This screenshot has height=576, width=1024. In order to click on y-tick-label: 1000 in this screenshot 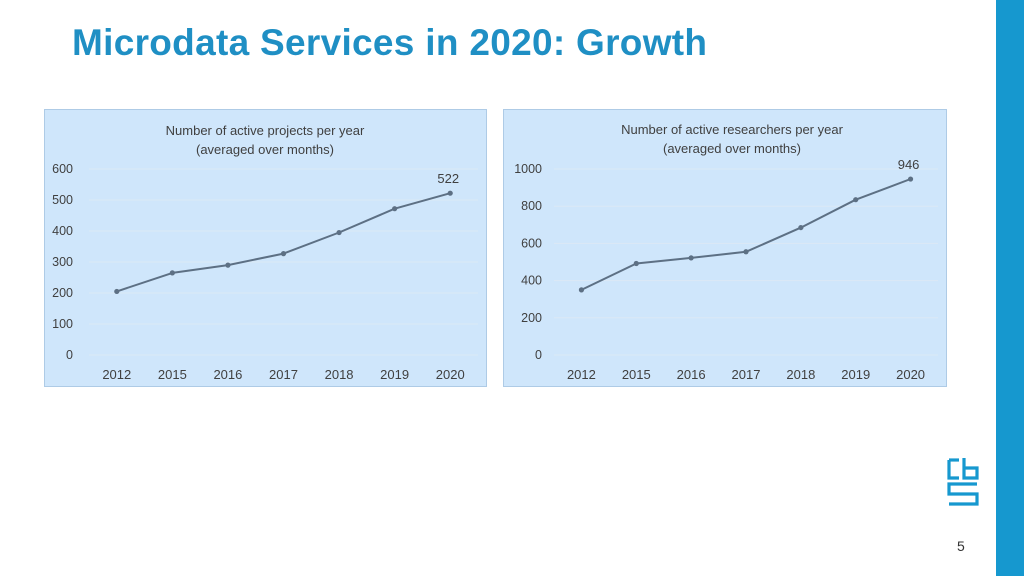, I will do `click(528, 169)`.